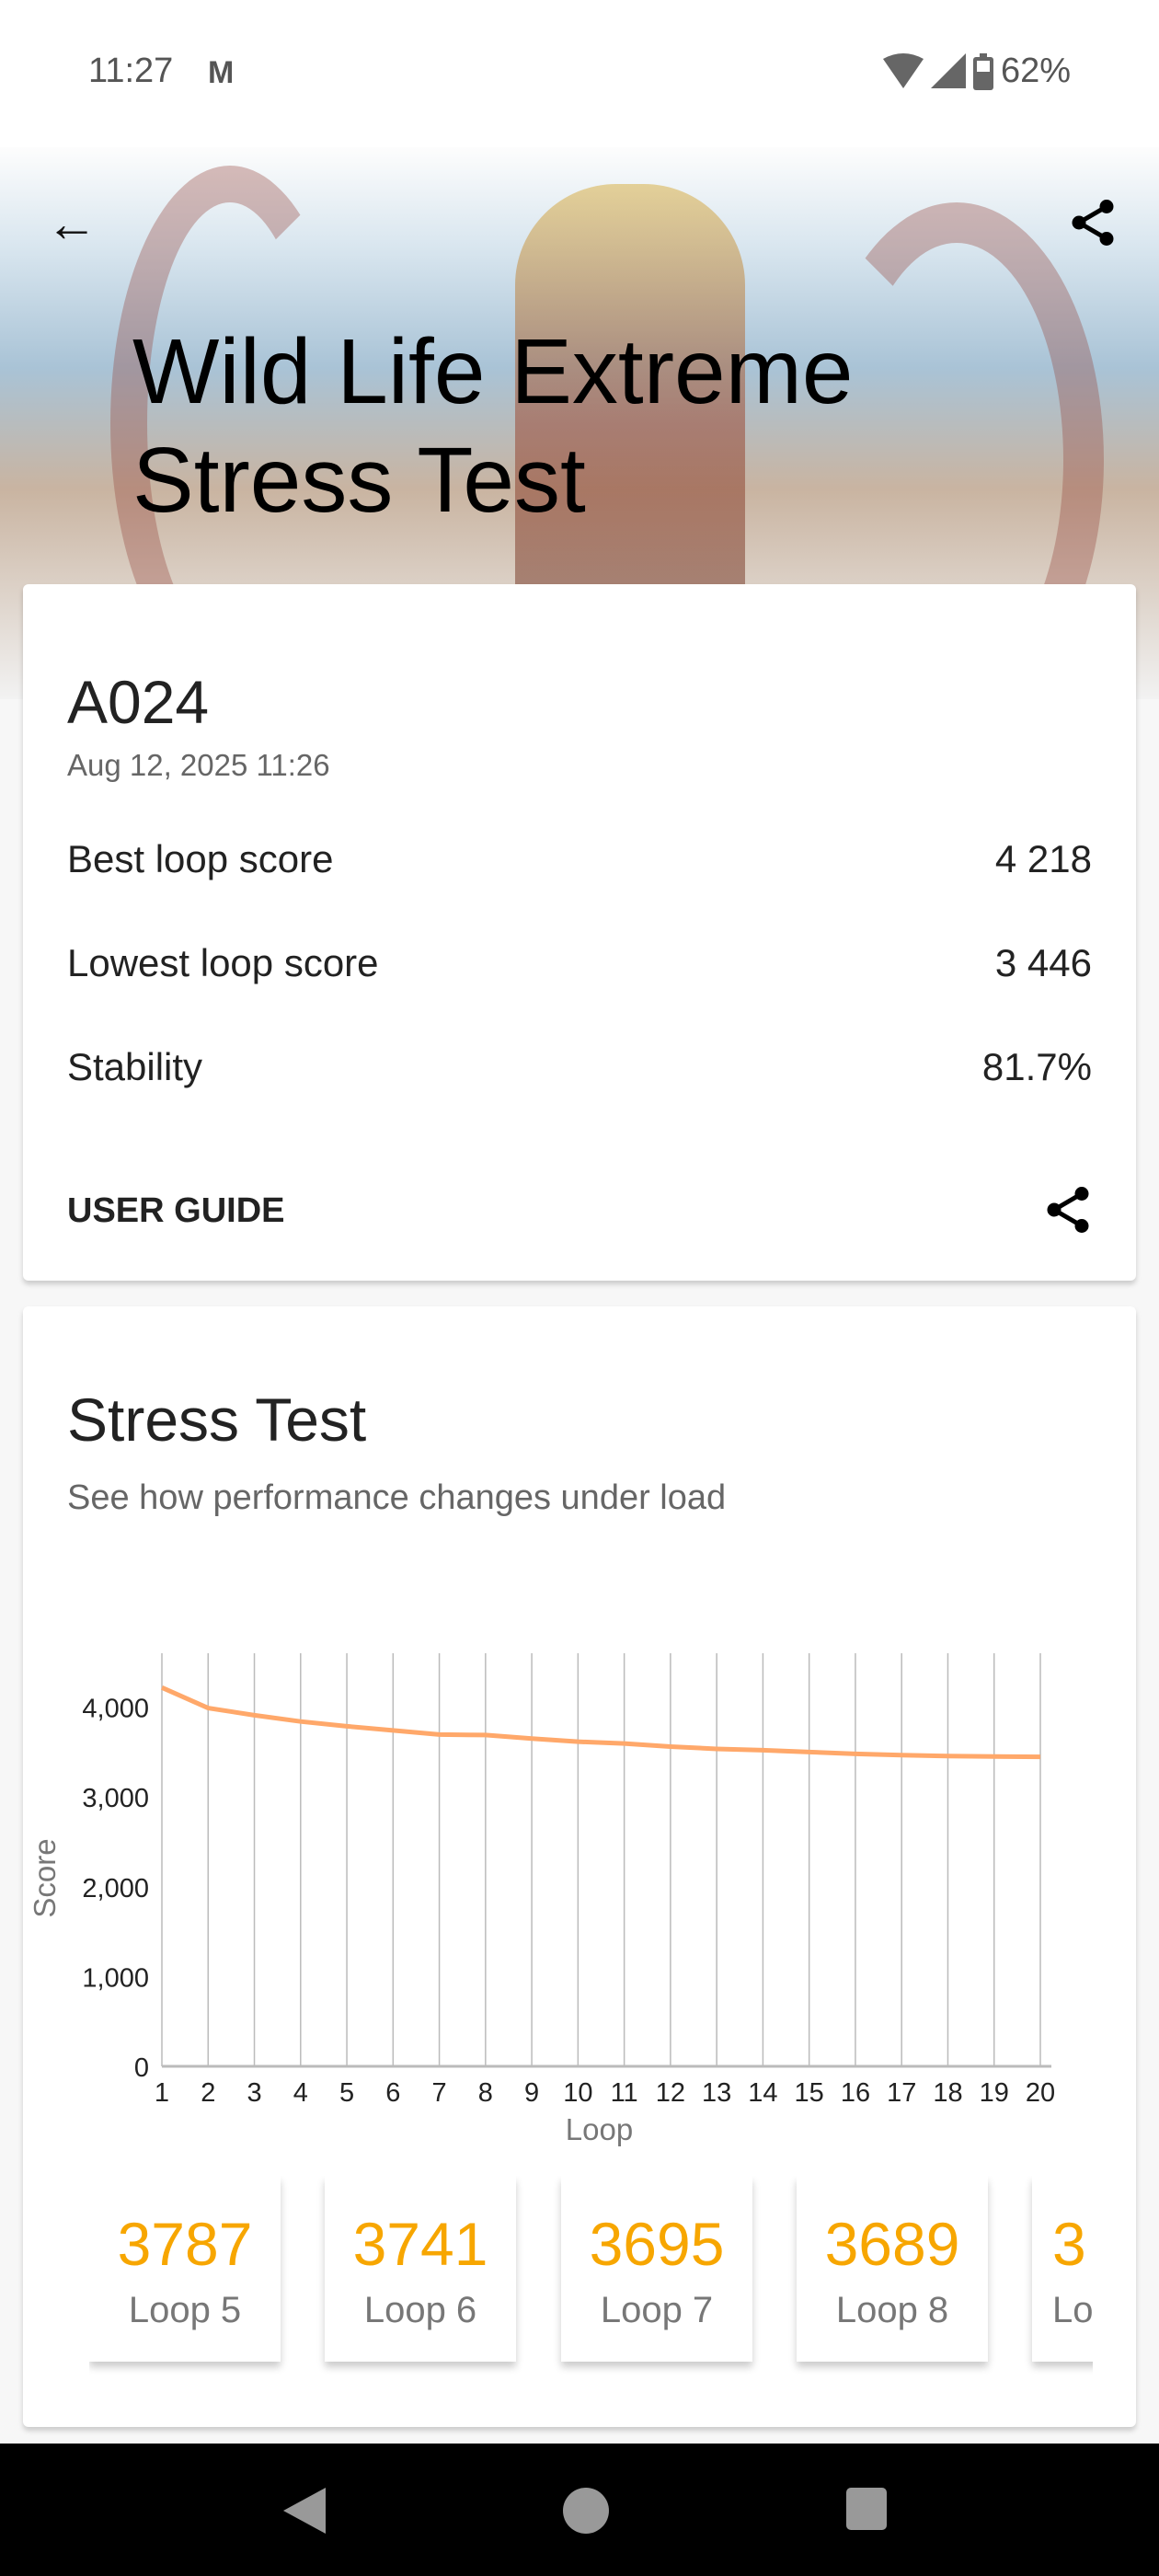  I want to click on x-tick-label: 5, so click(346, 2093).